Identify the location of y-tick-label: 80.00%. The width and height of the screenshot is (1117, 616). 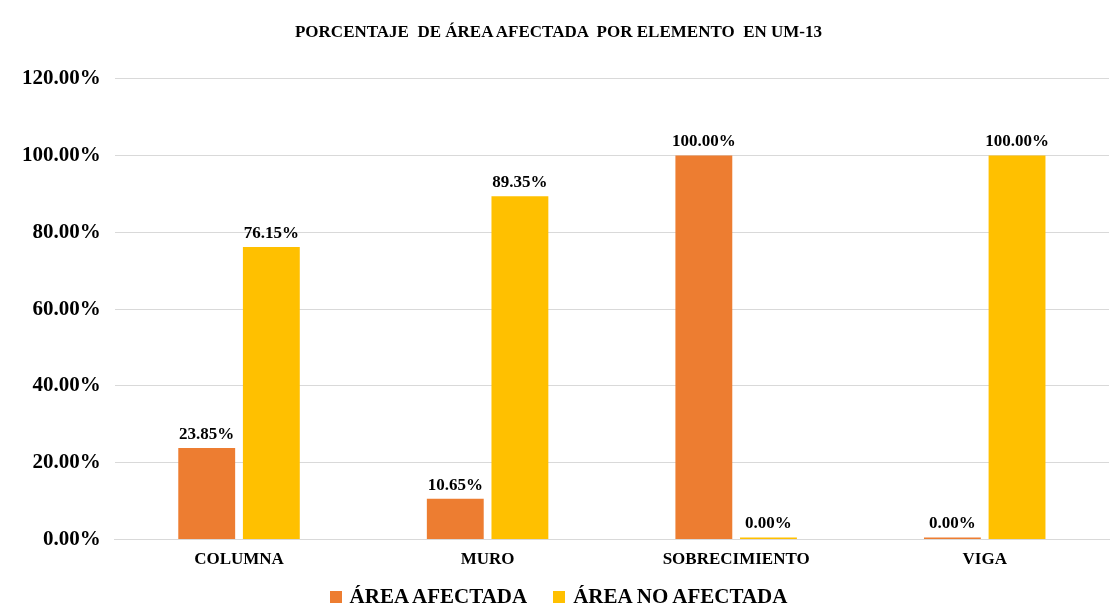
(66, 230).